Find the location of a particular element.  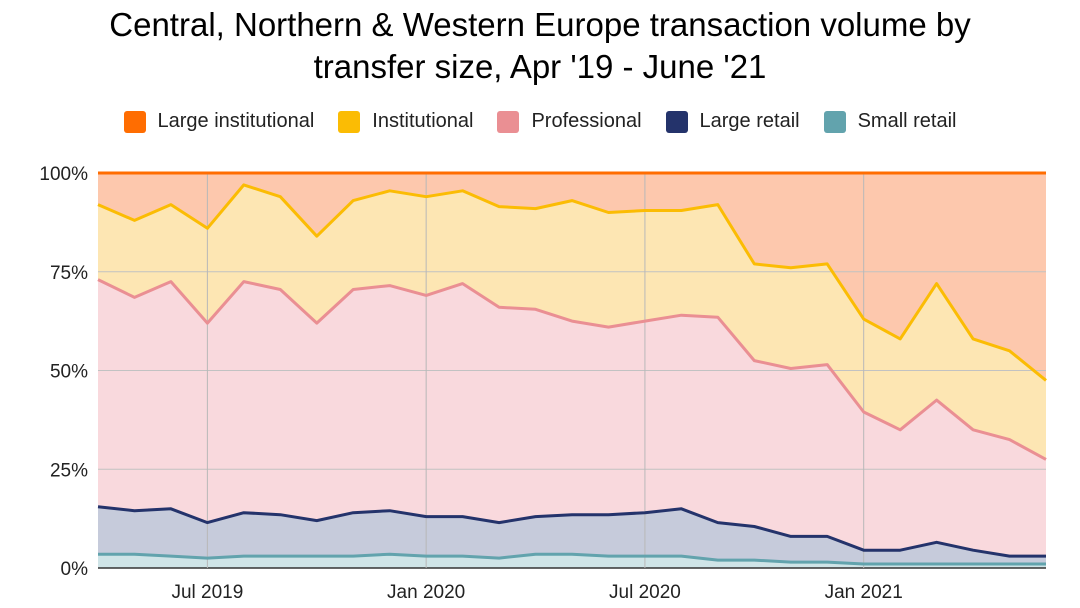

y-tick-label: 75% is located at coordinates (69, 273).